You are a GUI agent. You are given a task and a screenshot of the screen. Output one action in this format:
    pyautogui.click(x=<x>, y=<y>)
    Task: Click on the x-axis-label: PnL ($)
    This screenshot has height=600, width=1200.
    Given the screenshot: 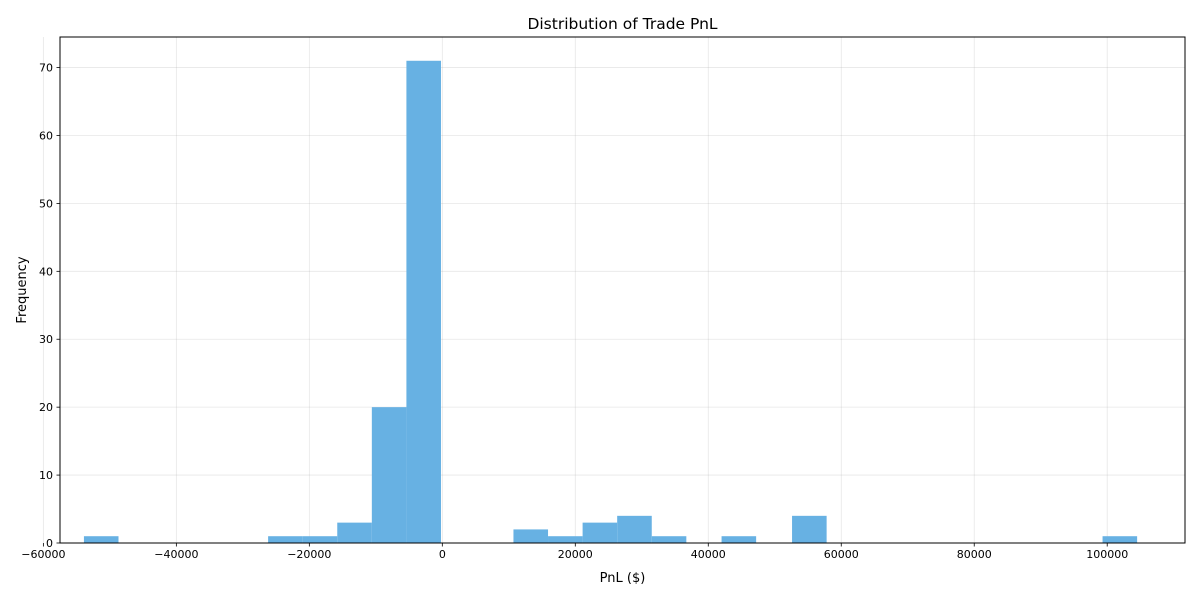 What is the action you would take?
    pyautogui.click(x=623, y=578)
    